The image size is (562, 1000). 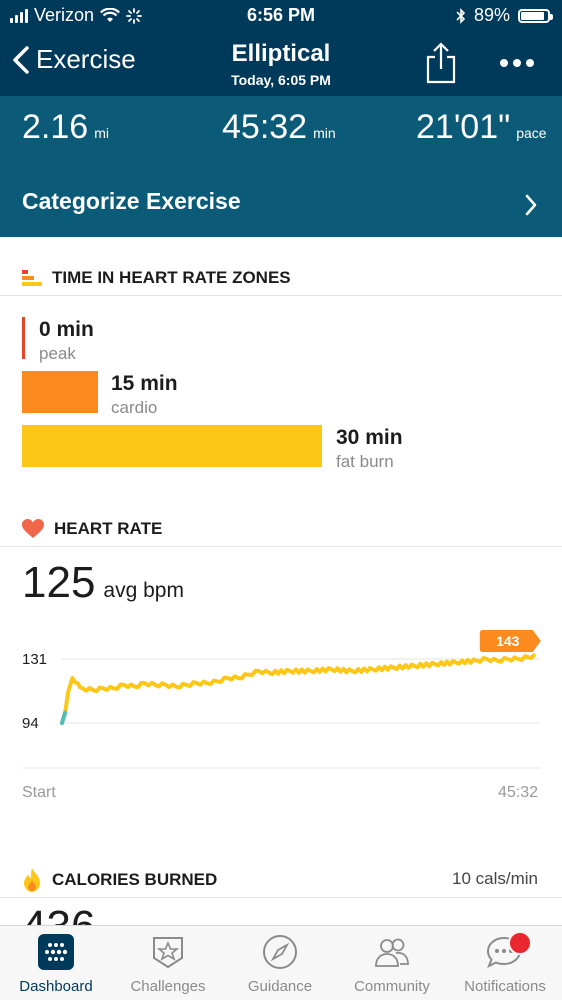 What do you see at coordinates (56, 952) in the screenshot?
I see `fitbit-dots-icon` at bounding box center [56, 952].